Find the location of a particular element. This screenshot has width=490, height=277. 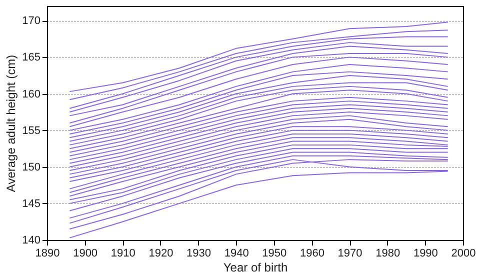

x-tick-label: 1910 is located at coordinates (123, 254).